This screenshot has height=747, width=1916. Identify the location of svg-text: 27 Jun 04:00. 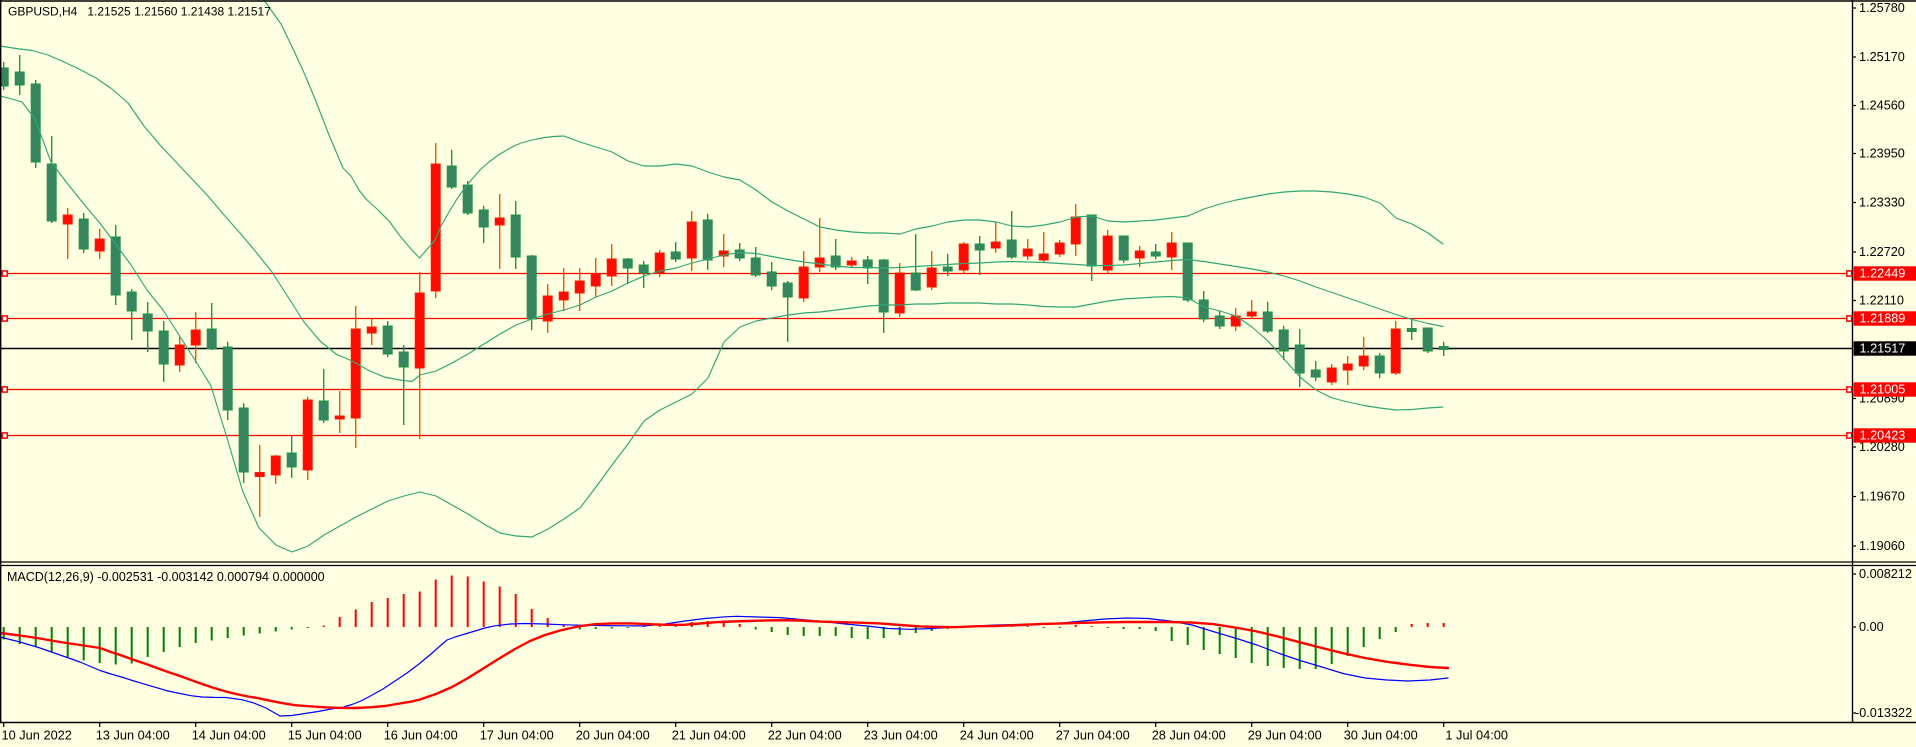
(1093, 735).